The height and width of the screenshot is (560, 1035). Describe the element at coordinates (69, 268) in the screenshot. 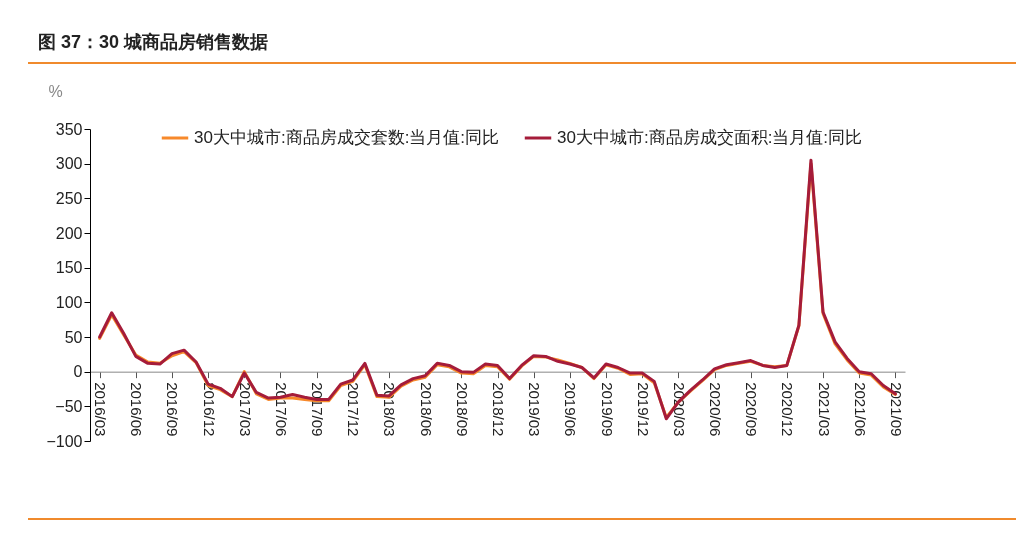

I see `y-tick-label: 150` at that location.